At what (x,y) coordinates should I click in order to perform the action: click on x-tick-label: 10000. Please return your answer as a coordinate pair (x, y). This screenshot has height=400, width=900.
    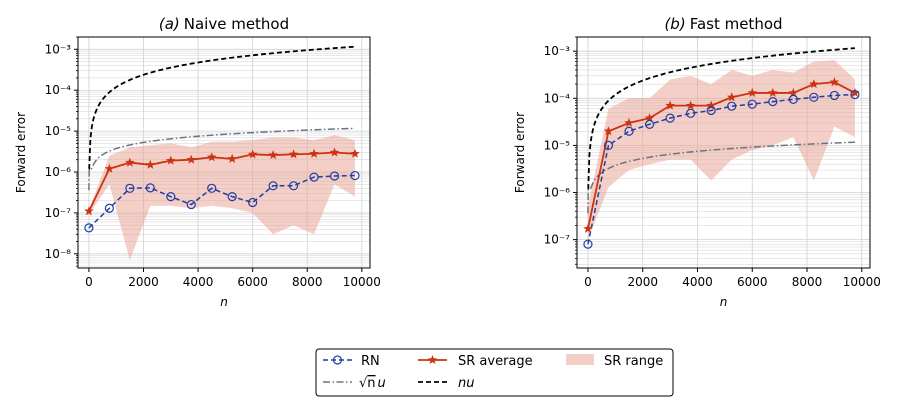
    Looking at the image, I should click on (362, 282).